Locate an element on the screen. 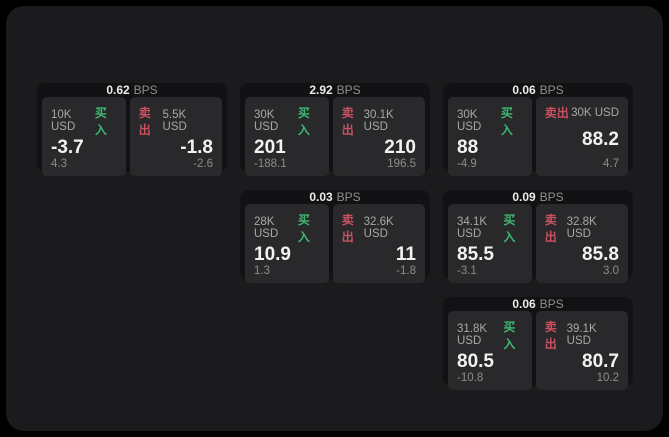  quote-panels: 30K USD 买入 88 -4.9 卖出 30K USD 88.2 4.7 is located at coordinates (538, 139).